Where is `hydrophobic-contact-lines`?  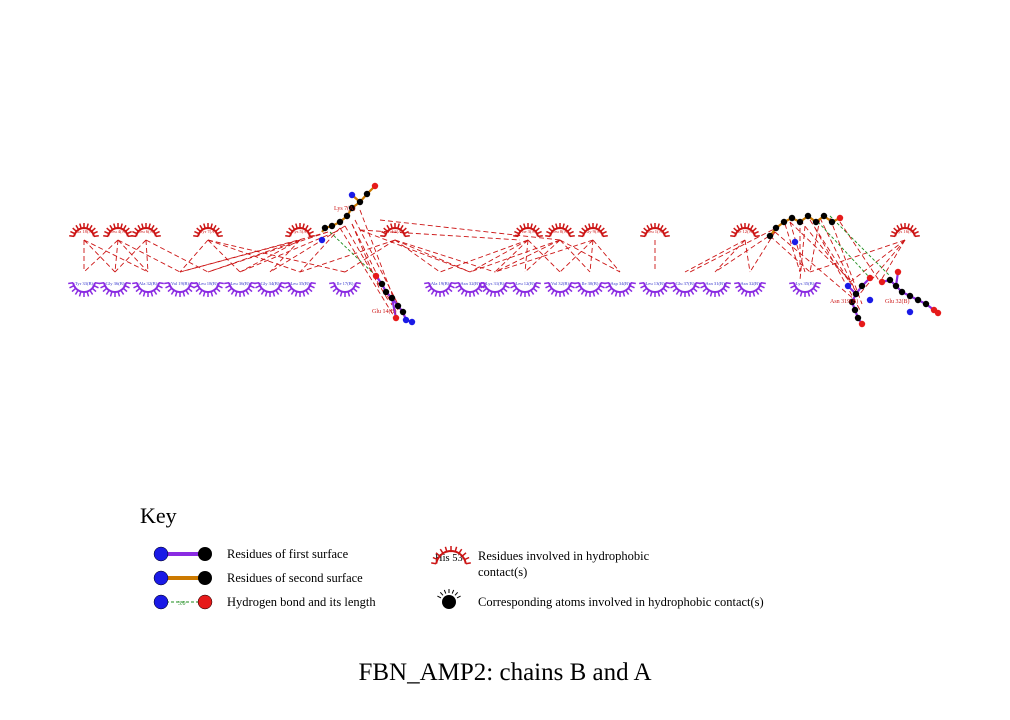 hydrophobic-contact-lines is located at coordinates (494, 264).